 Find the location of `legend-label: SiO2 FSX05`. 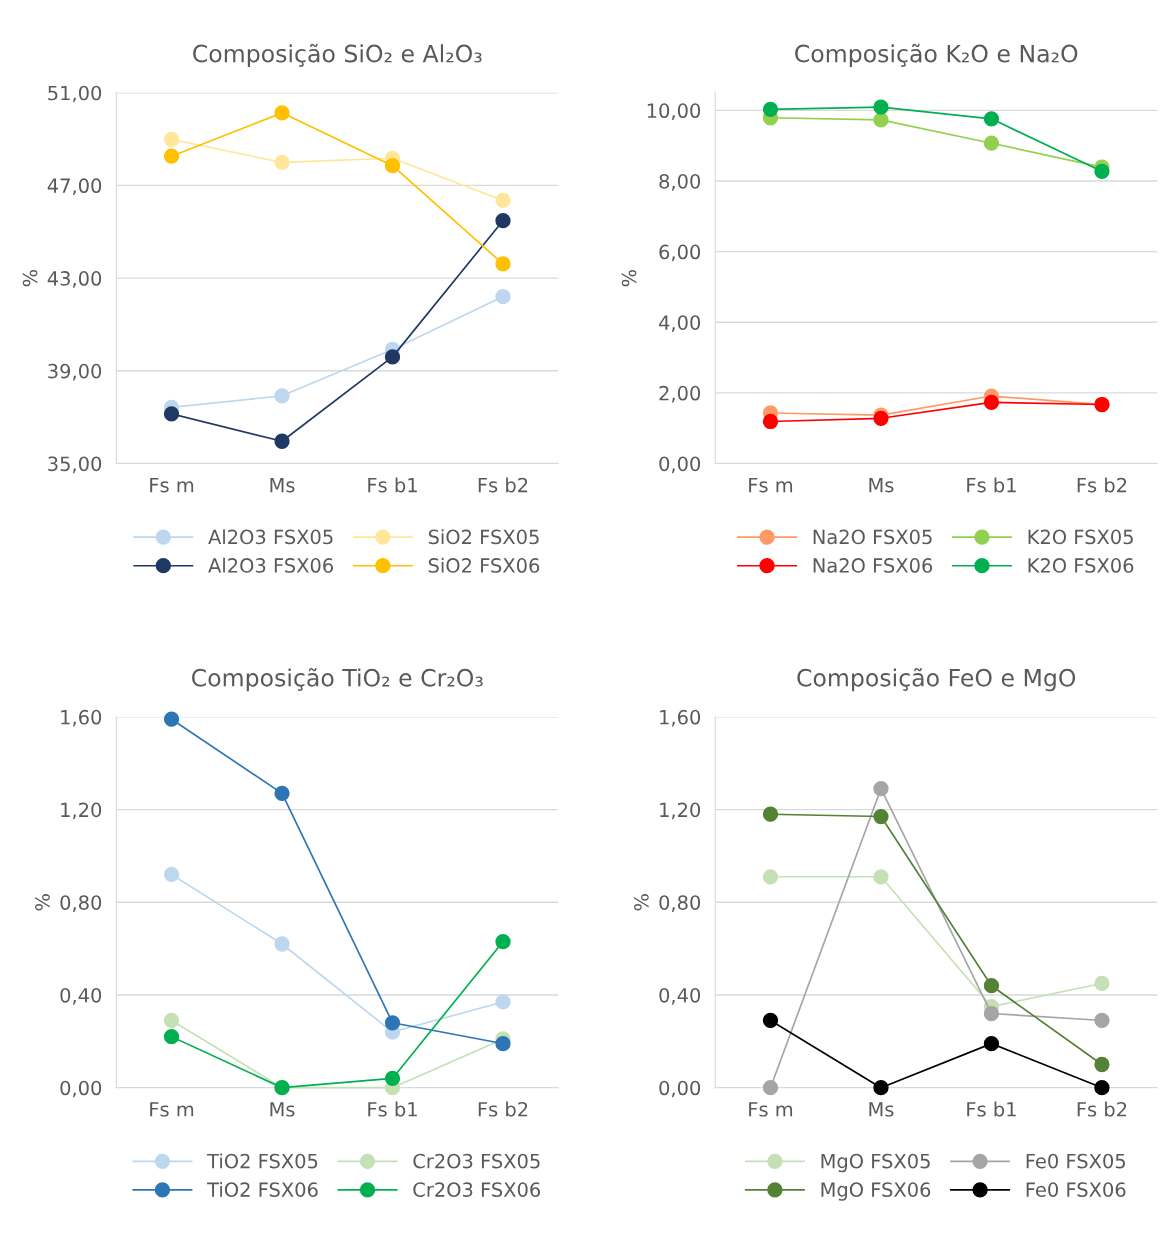

legend-label: SiO2 FSX05 is located at coordinates (483, 537).